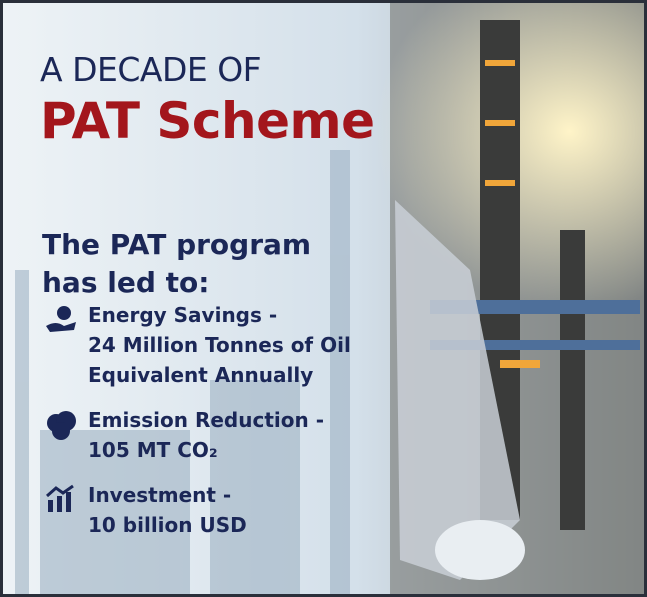  What do you see at coordinates (206, 420) in the screenshot?
I see `item-label: Emission Reduction -` at bounding box center [206, 420].